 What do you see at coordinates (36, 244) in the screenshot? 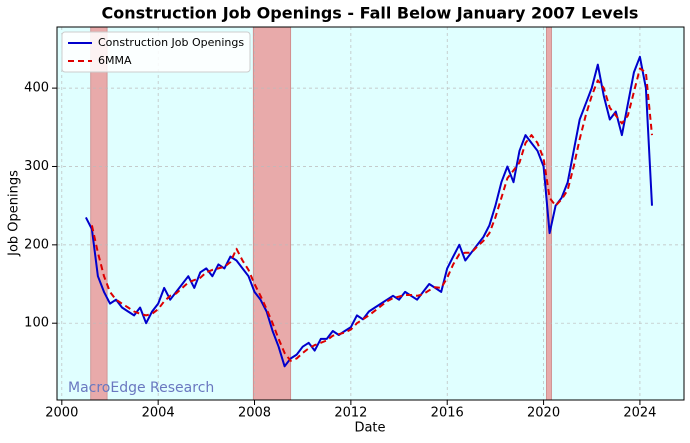
I see `y-tick-label: 200` at bounding box center [36, 244].